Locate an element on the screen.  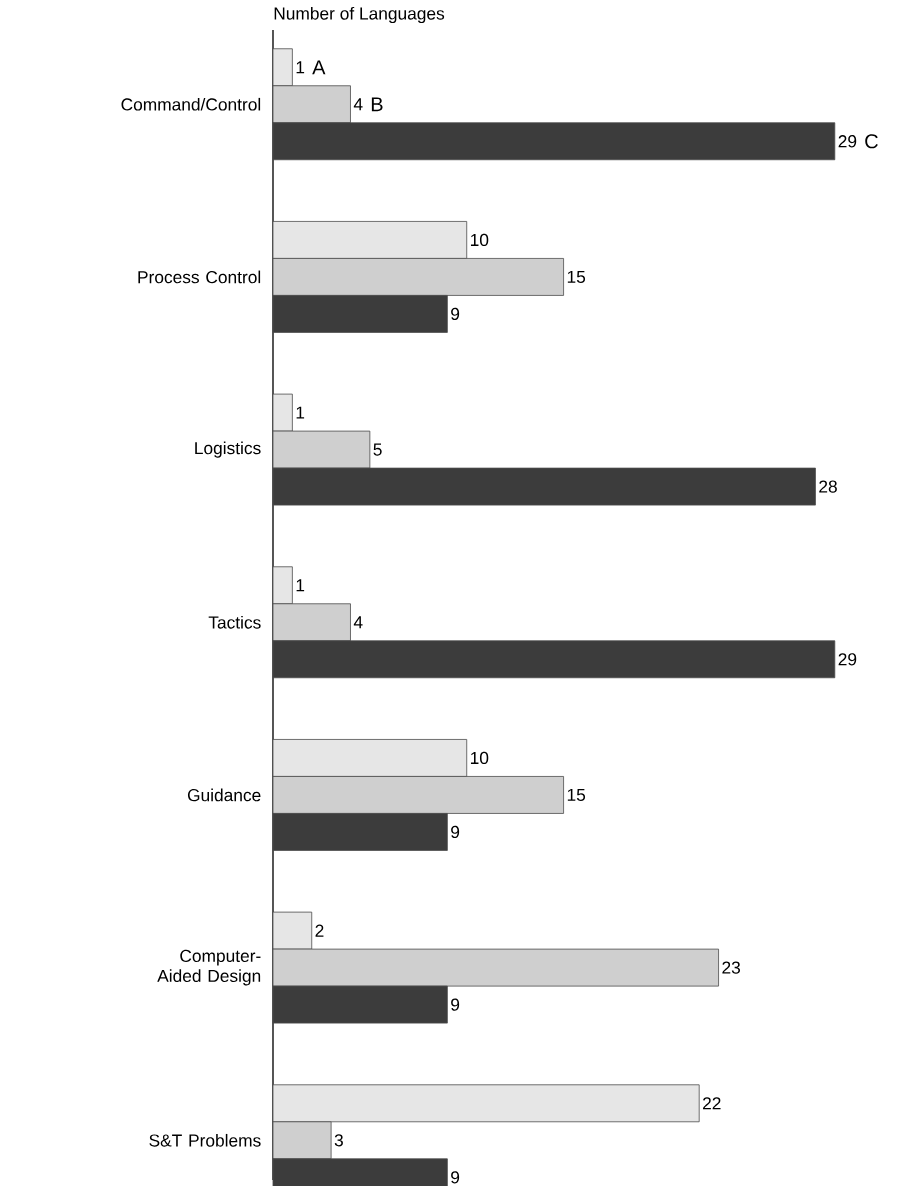
series-label: B is located at coordinates (377, 104).